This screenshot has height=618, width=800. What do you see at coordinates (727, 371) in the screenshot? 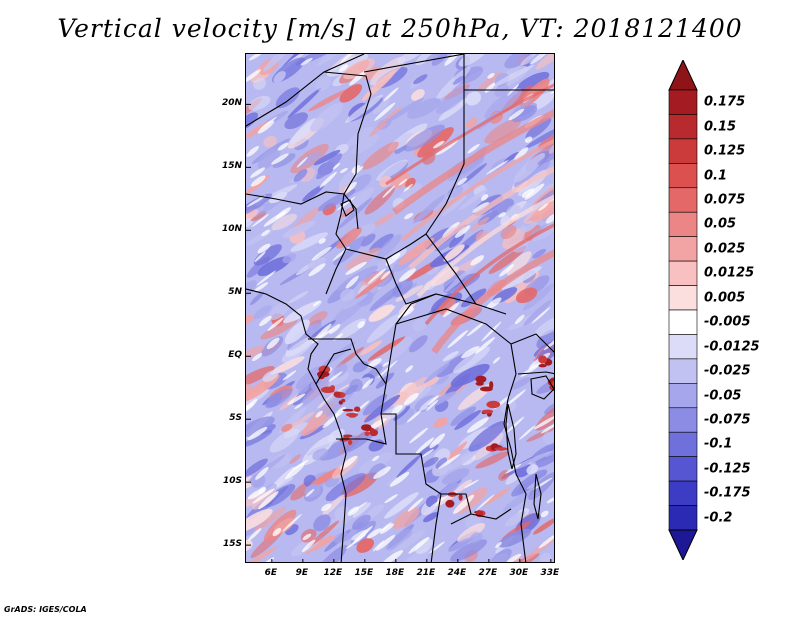
I see `colorbar-level-label: -0.025` at bounding box center [727, 371].